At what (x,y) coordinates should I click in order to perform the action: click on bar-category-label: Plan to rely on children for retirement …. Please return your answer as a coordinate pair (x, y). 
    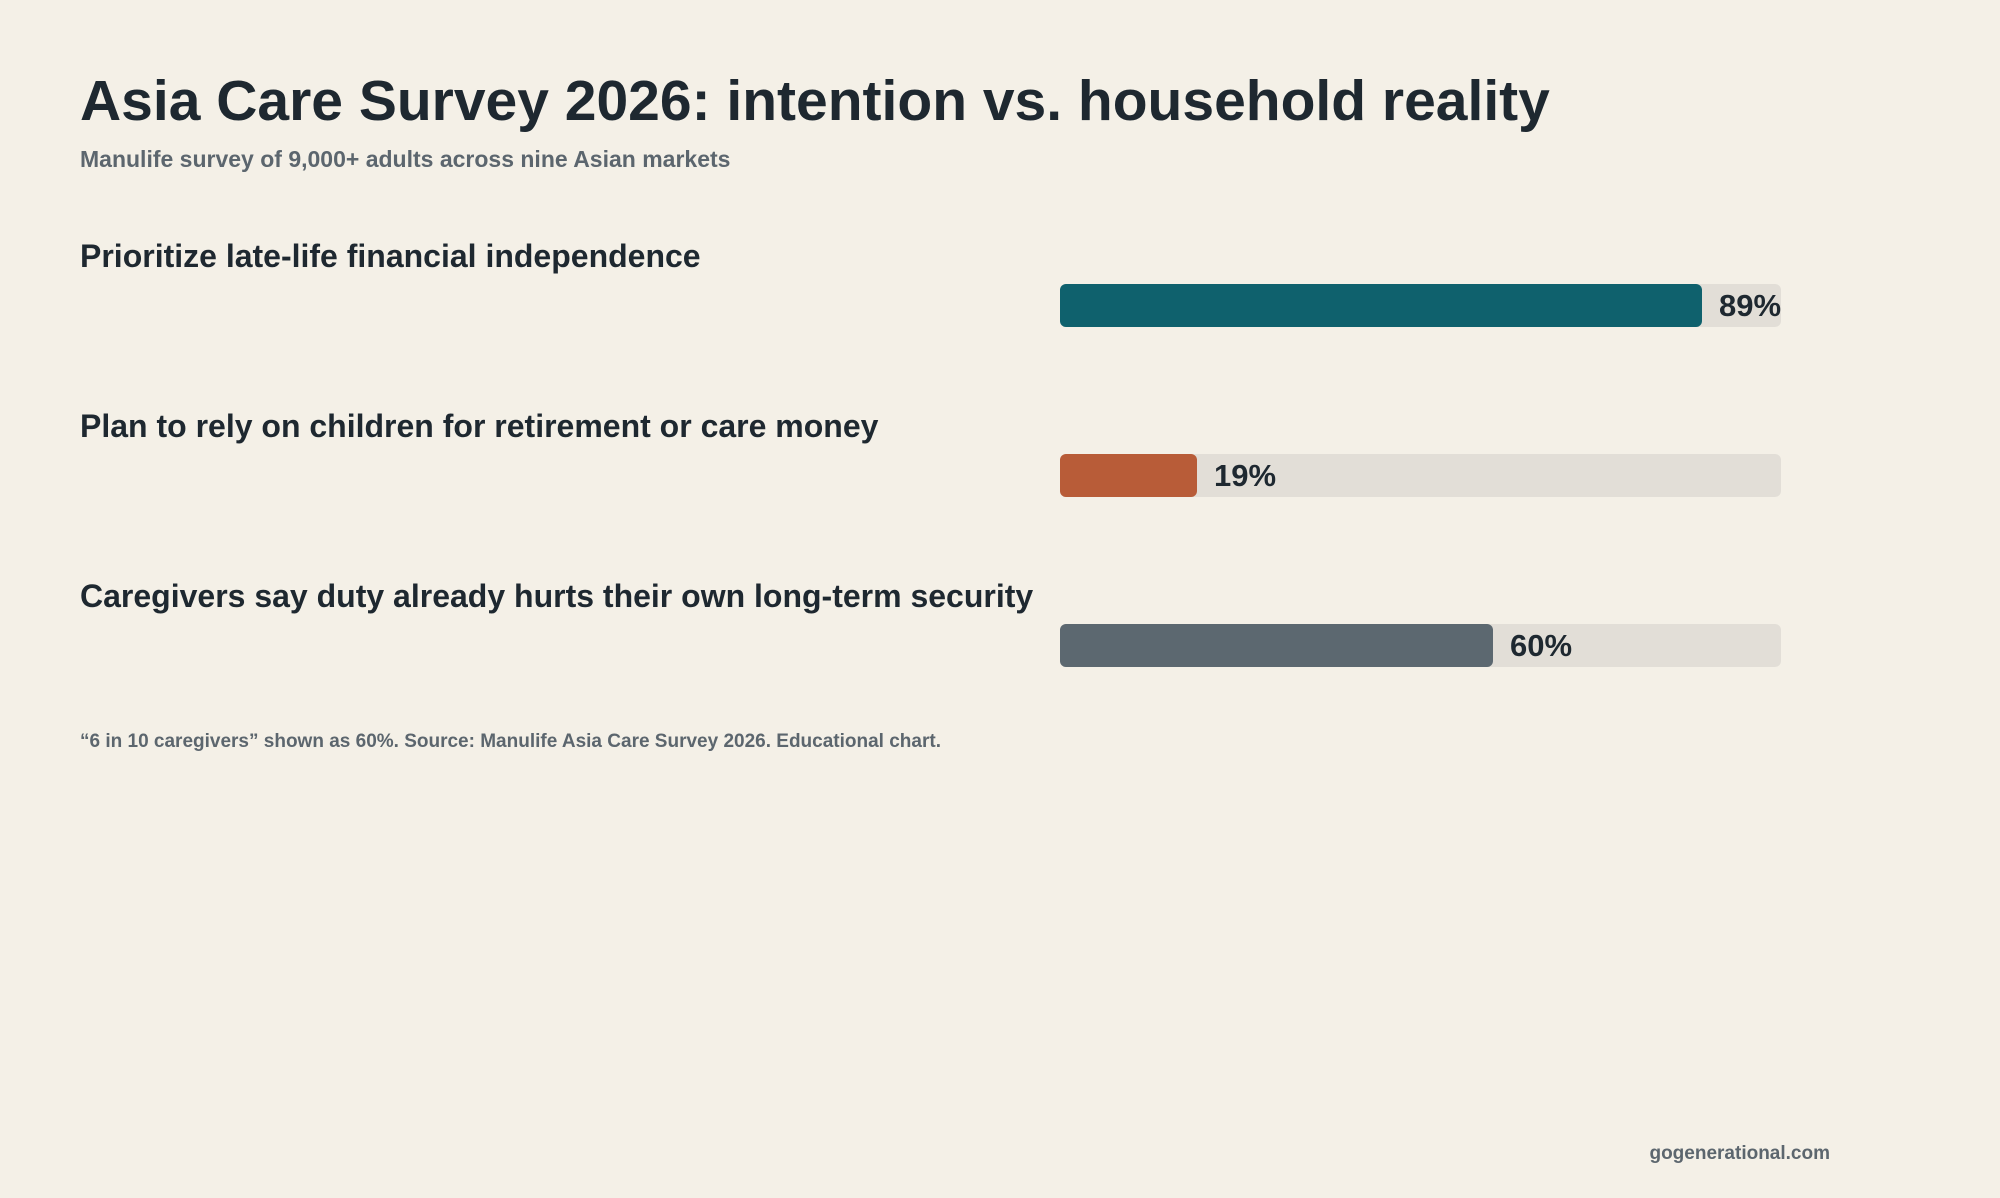
    Looking at the image, I should click on (479, 426).